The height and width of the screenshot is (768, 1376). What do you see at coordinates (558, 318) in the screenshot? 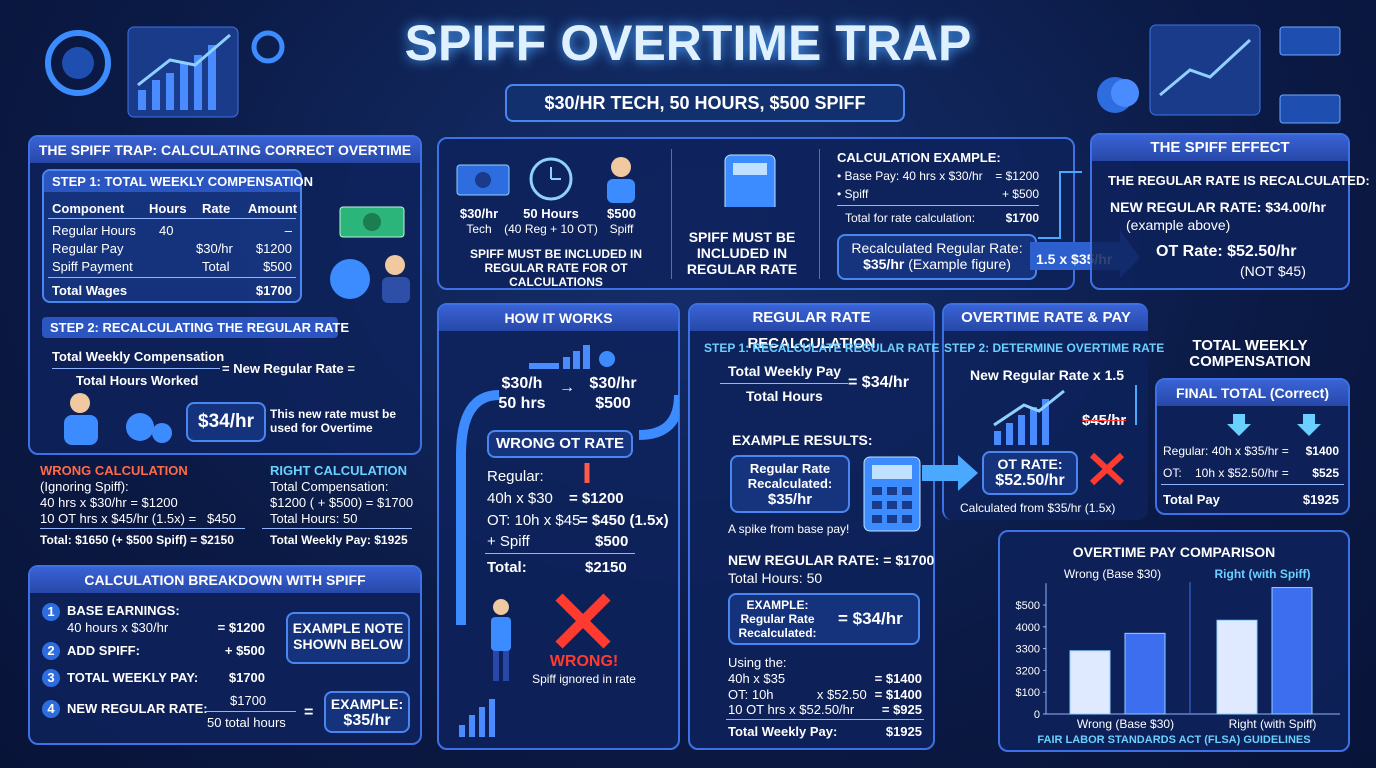
I see `panel-title: HOW IT WORKS` at bounding box center [558, 318].